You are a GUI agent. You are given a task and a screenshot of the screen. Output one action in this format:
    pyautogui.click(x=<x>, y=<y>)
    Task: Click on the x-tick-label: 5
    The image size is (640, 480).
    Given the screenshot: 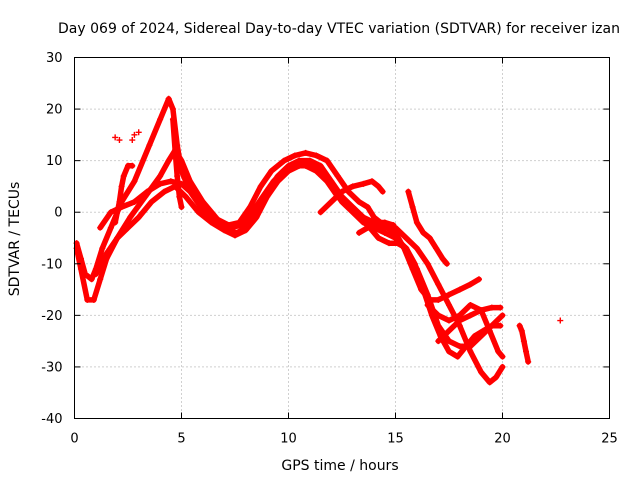 What is the action you would take?
    pyautogui.click(x=181, y=439)
    